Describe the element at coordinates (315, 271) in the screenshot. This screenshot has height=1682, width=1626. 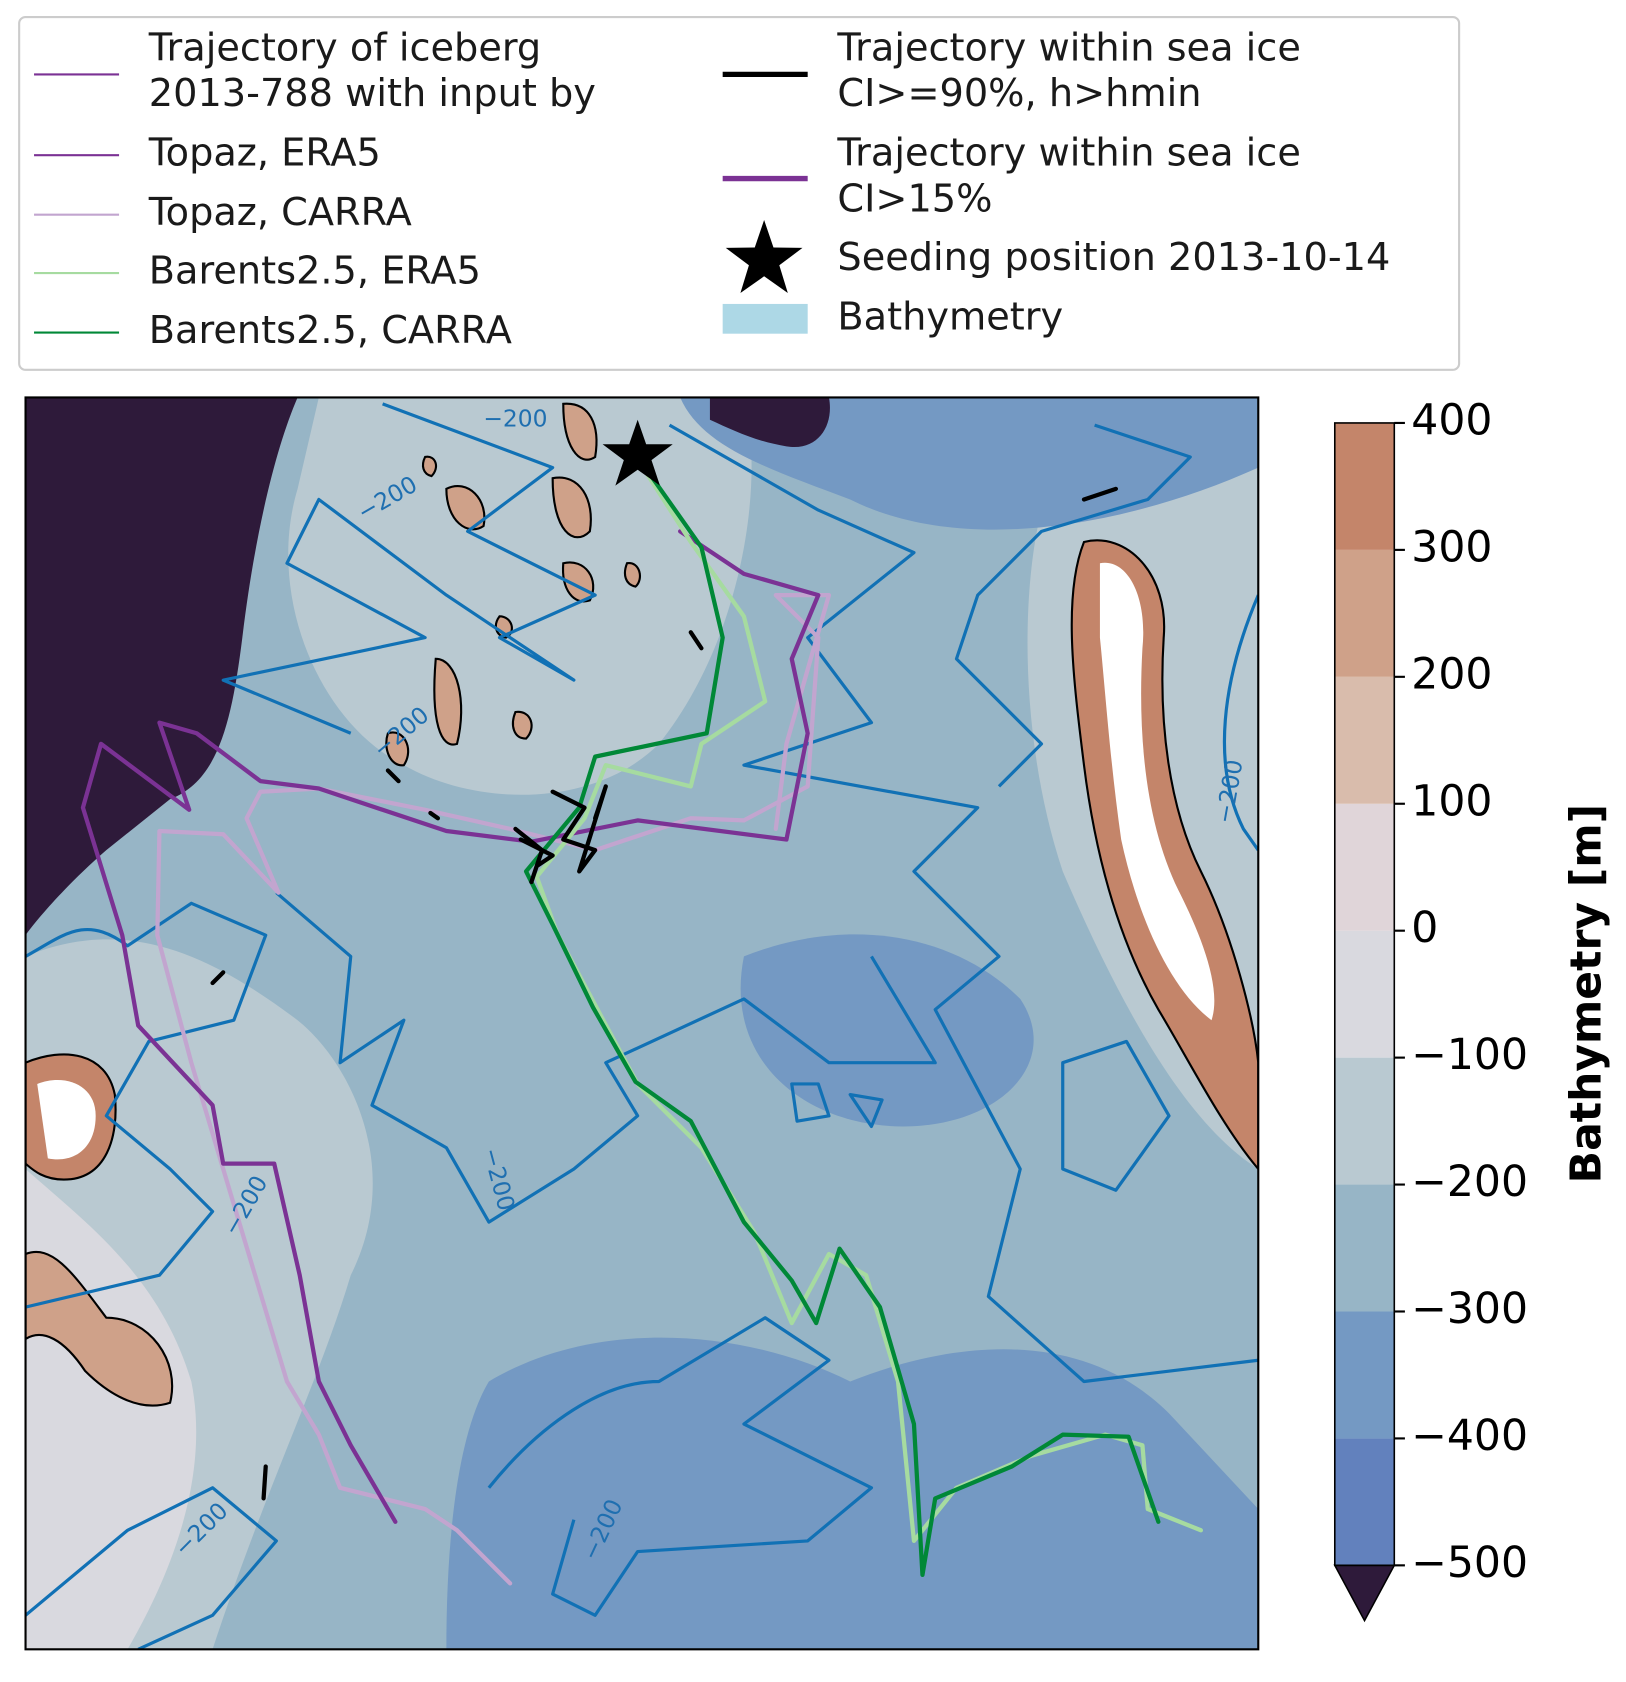
I see `legend-label: Barents2.5, ERA5` at that location.